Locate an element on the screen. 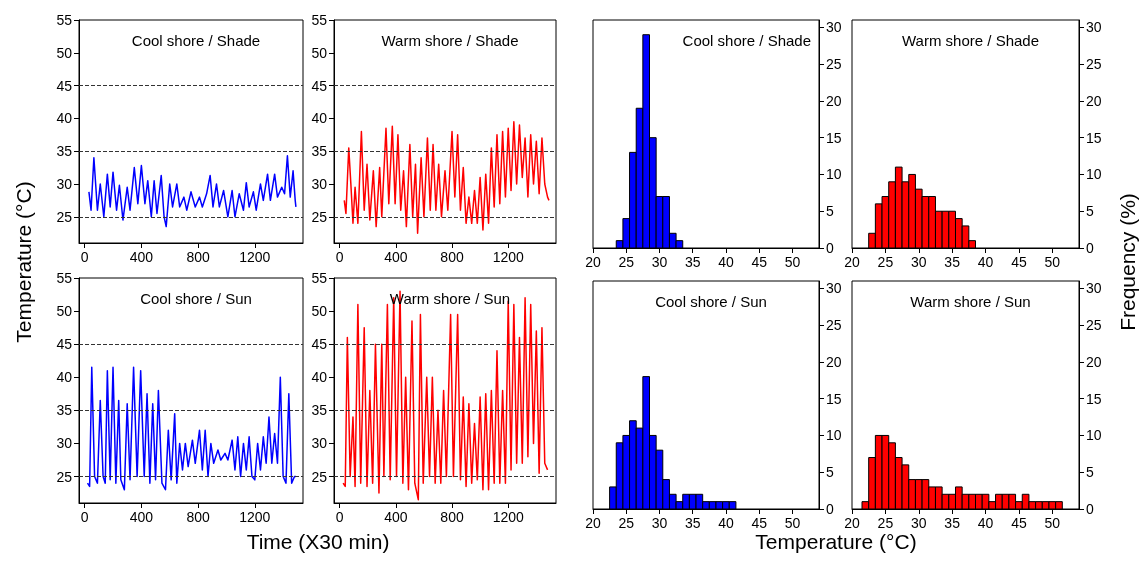  x-axis-title: Time (X30 min) is located at coordinates (318, 542).